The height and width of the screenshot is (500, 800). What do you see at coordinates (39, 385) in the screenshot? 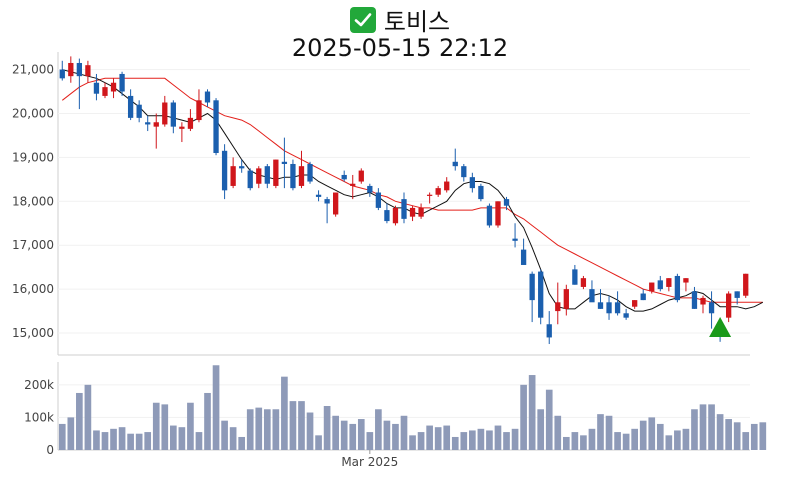
I see `volume-tick-label: 200k` at bounding box center [39, 385].